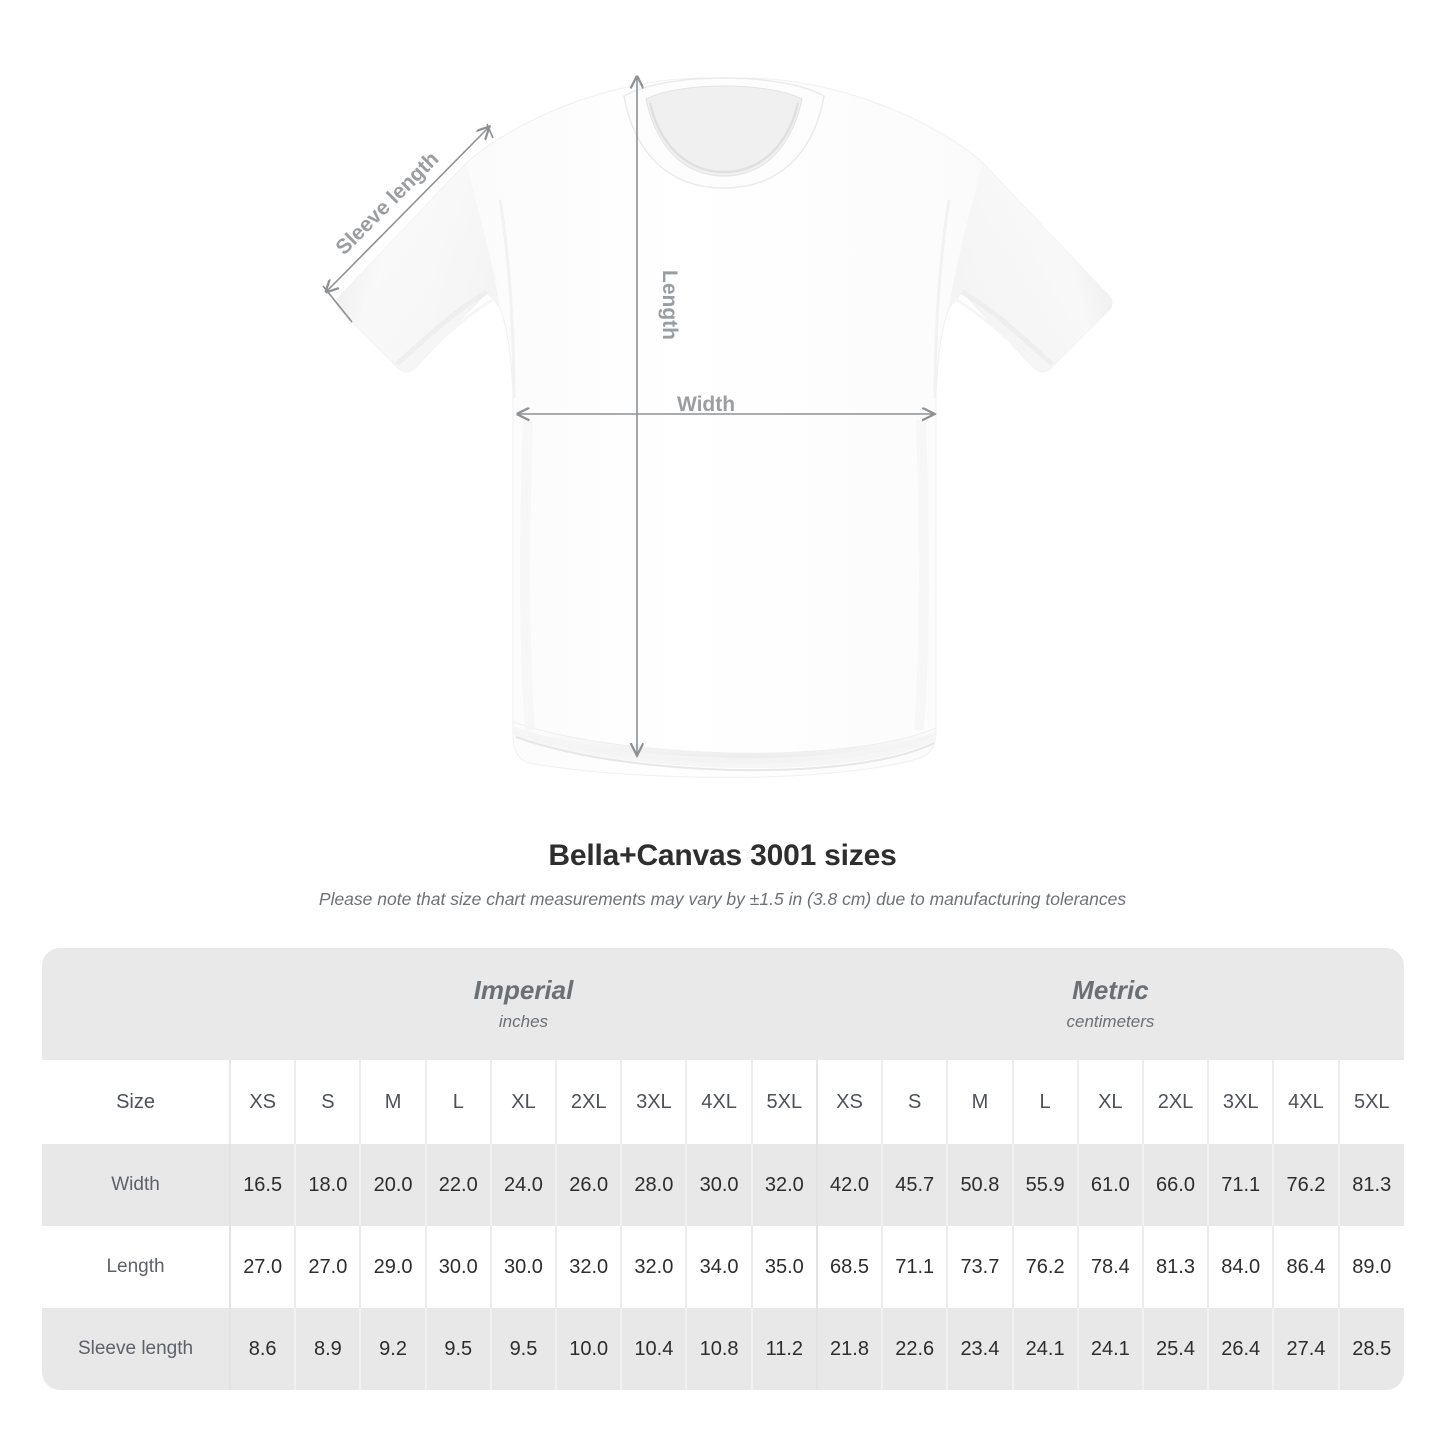 The image size is (1445, 1445). I want to click on unit-subtitle: centimeters, so click(1110, 1021).